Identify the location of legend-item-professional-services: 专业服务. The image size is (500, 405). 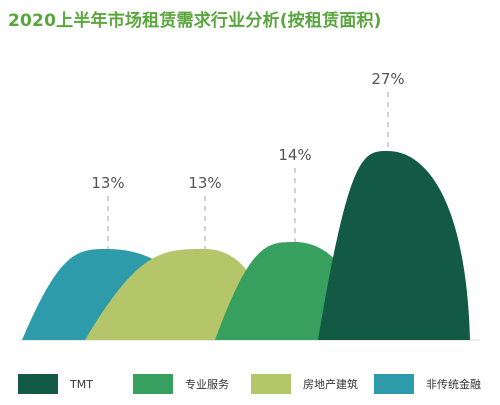
(181, 384).